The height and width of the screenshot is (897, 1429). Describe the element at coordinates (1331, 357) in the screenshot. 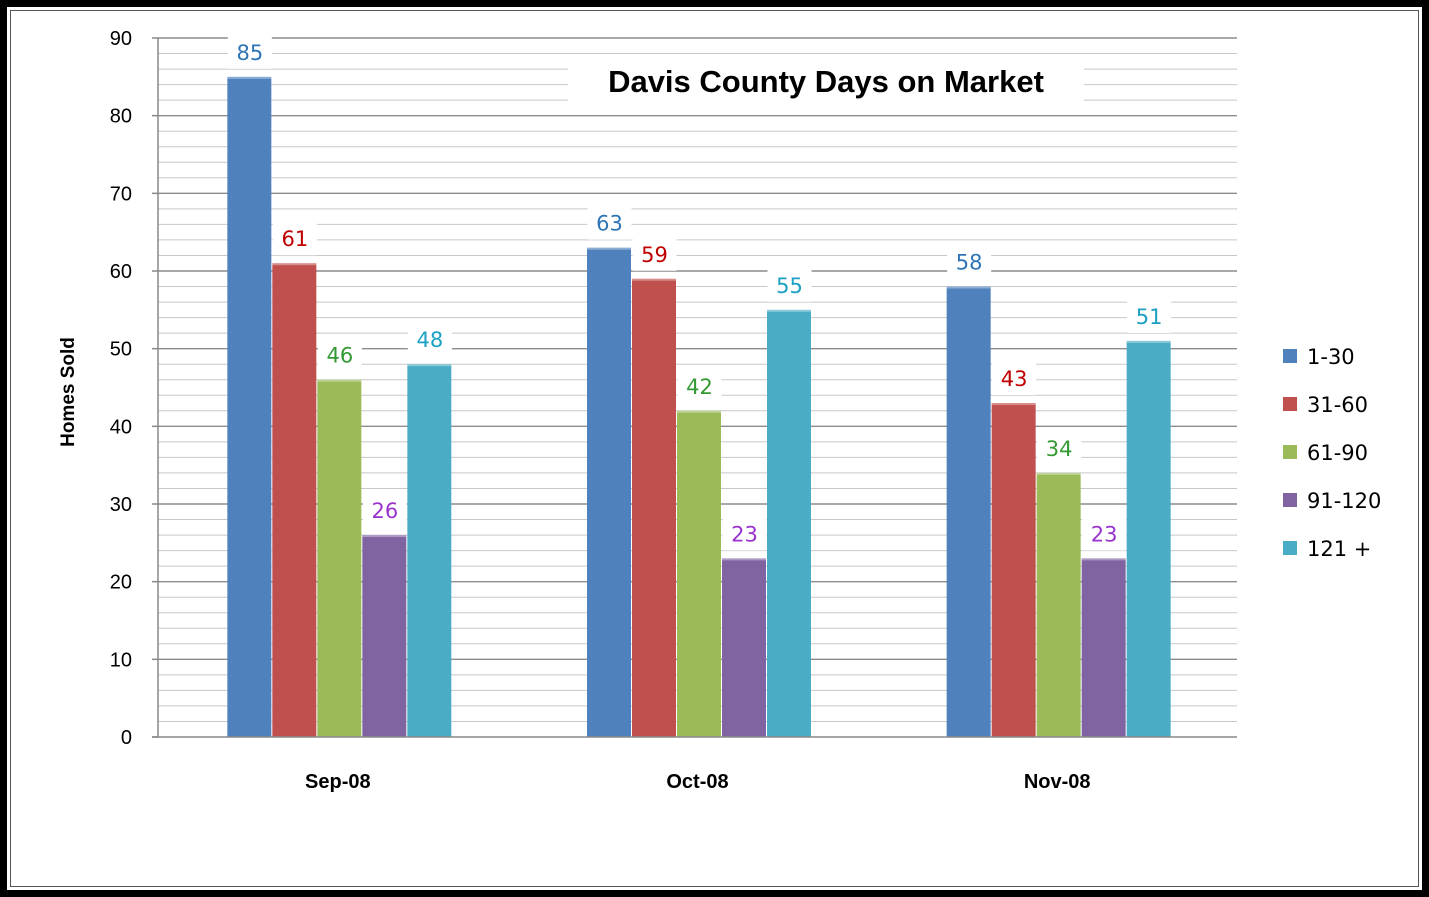

I see `legend-label: 1-30` at that location.